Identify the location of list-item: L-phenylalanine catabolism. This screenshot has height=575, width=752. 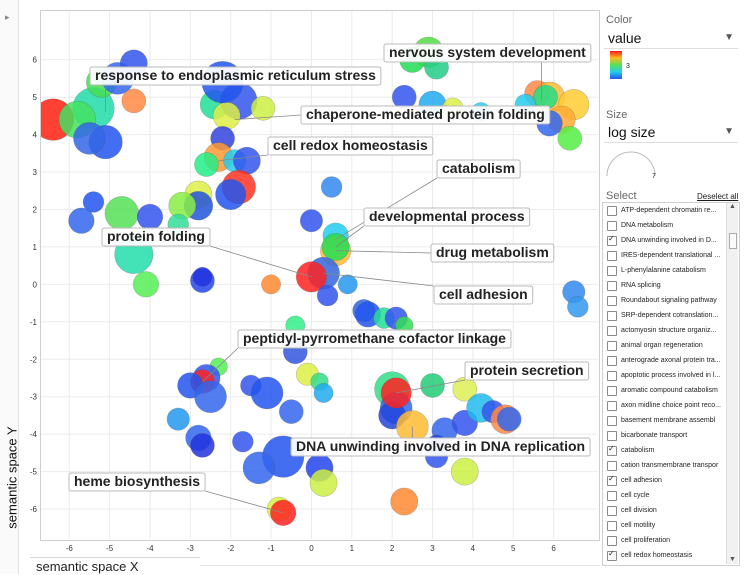
(671, 270).